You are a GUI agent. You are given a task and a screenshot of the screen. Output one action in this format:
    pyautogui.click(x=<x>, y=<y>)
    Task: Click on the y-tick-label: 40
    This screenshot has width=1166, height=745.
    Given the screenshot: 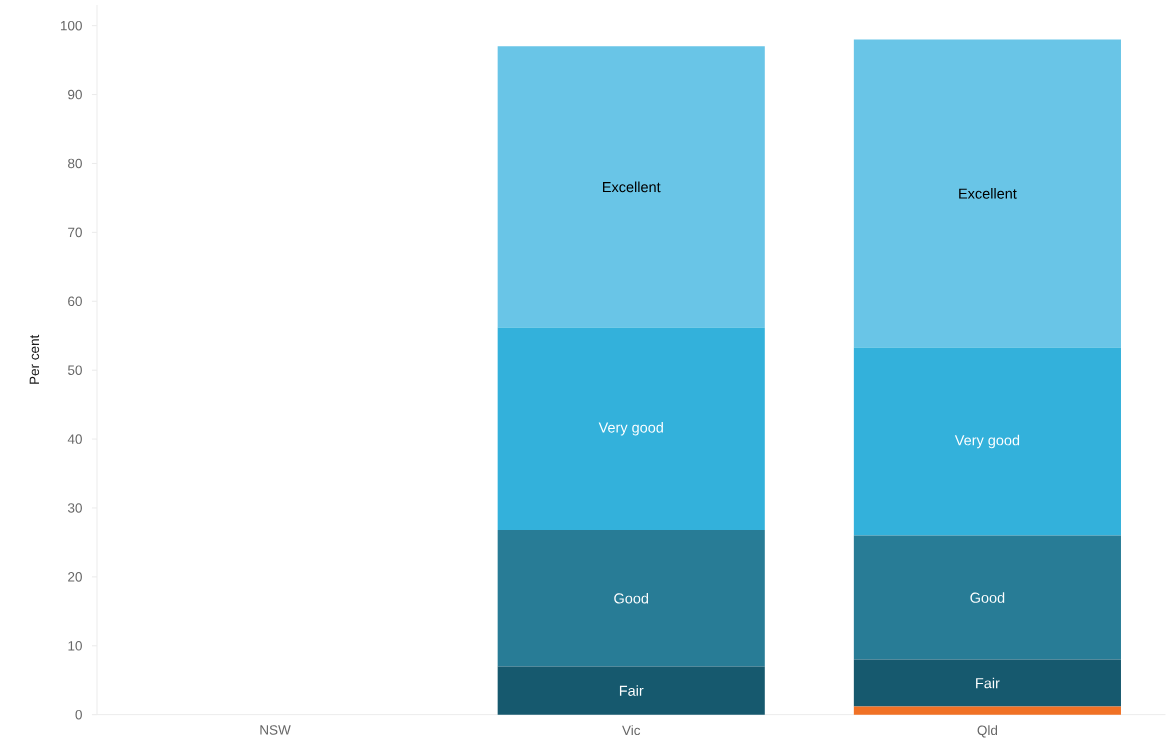 What is the action you would take?
    pyautogui.click(x=74, y=439)
    